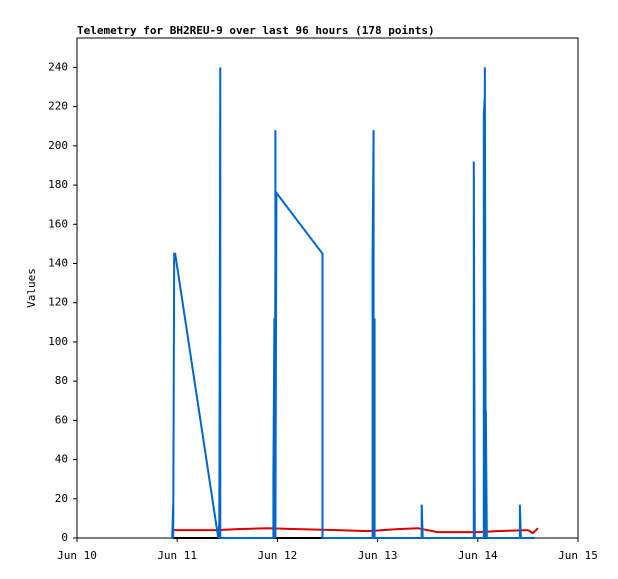 The width and height of the screenshot is (618, 579). What do you see at coordinates (58, 184) in the screenshot?
I see `y-tick-label: 180` at bounding box center [58, 184].